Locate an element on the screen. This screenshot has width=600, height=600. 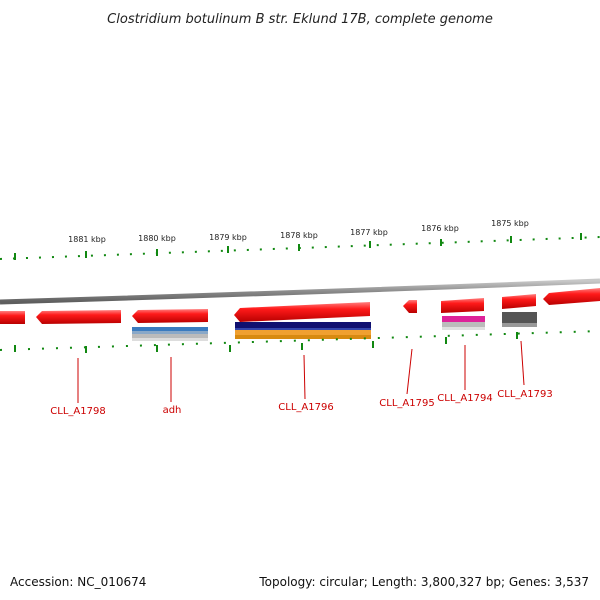
reverse-strand-genes is located at coordinates (104, 316).